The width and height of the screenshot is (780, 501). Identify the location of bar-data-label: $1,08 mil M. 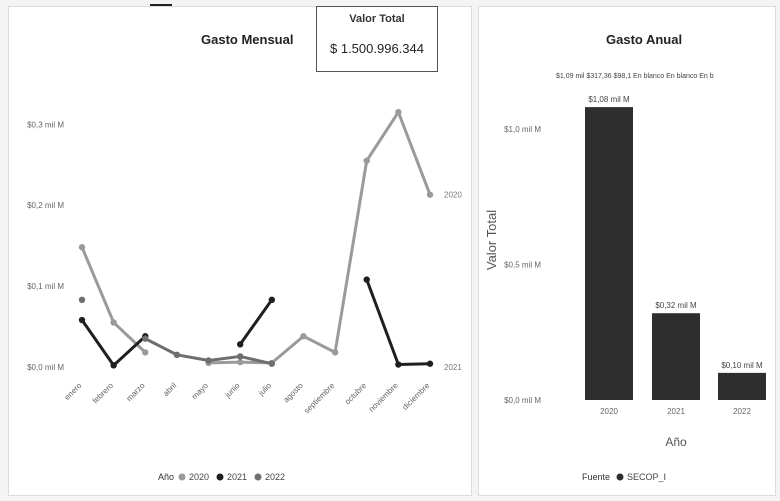
(609, 99).